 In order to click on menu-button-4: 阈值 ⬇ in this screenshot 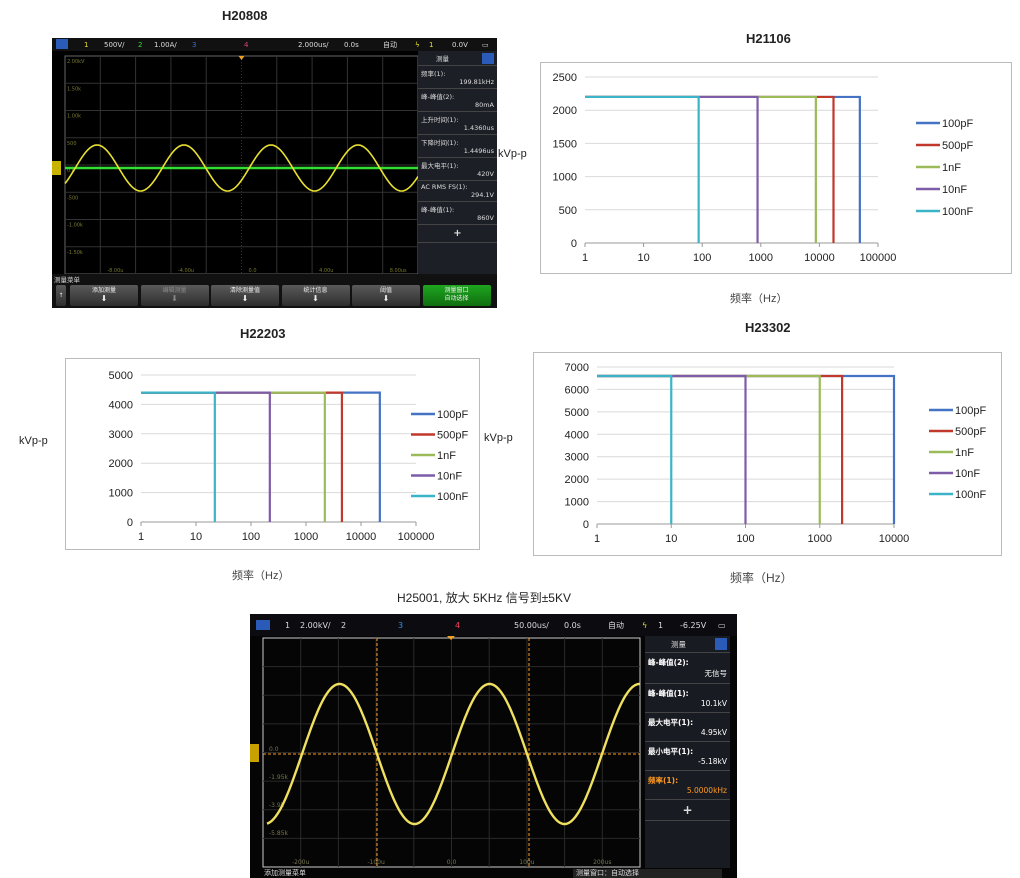, I will do `click(386, 295)`.